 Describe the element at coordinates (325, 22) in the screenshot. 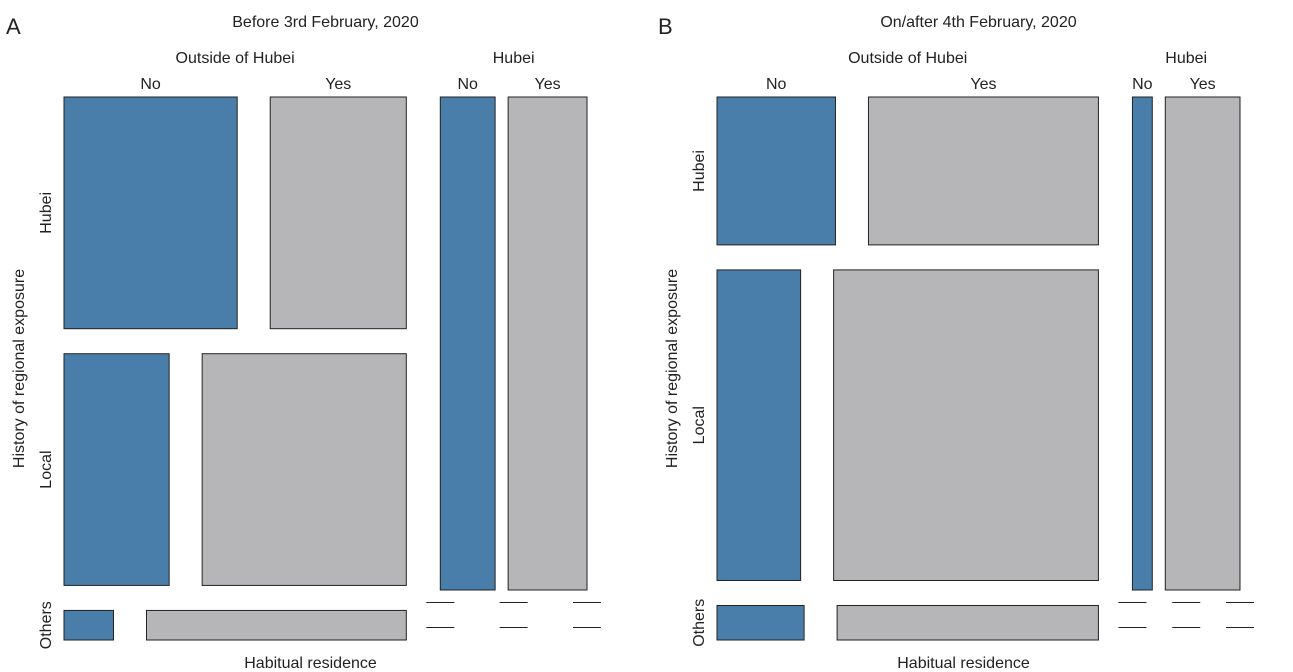

I see `chart-title: Before 3rd February, 2020` at that location.